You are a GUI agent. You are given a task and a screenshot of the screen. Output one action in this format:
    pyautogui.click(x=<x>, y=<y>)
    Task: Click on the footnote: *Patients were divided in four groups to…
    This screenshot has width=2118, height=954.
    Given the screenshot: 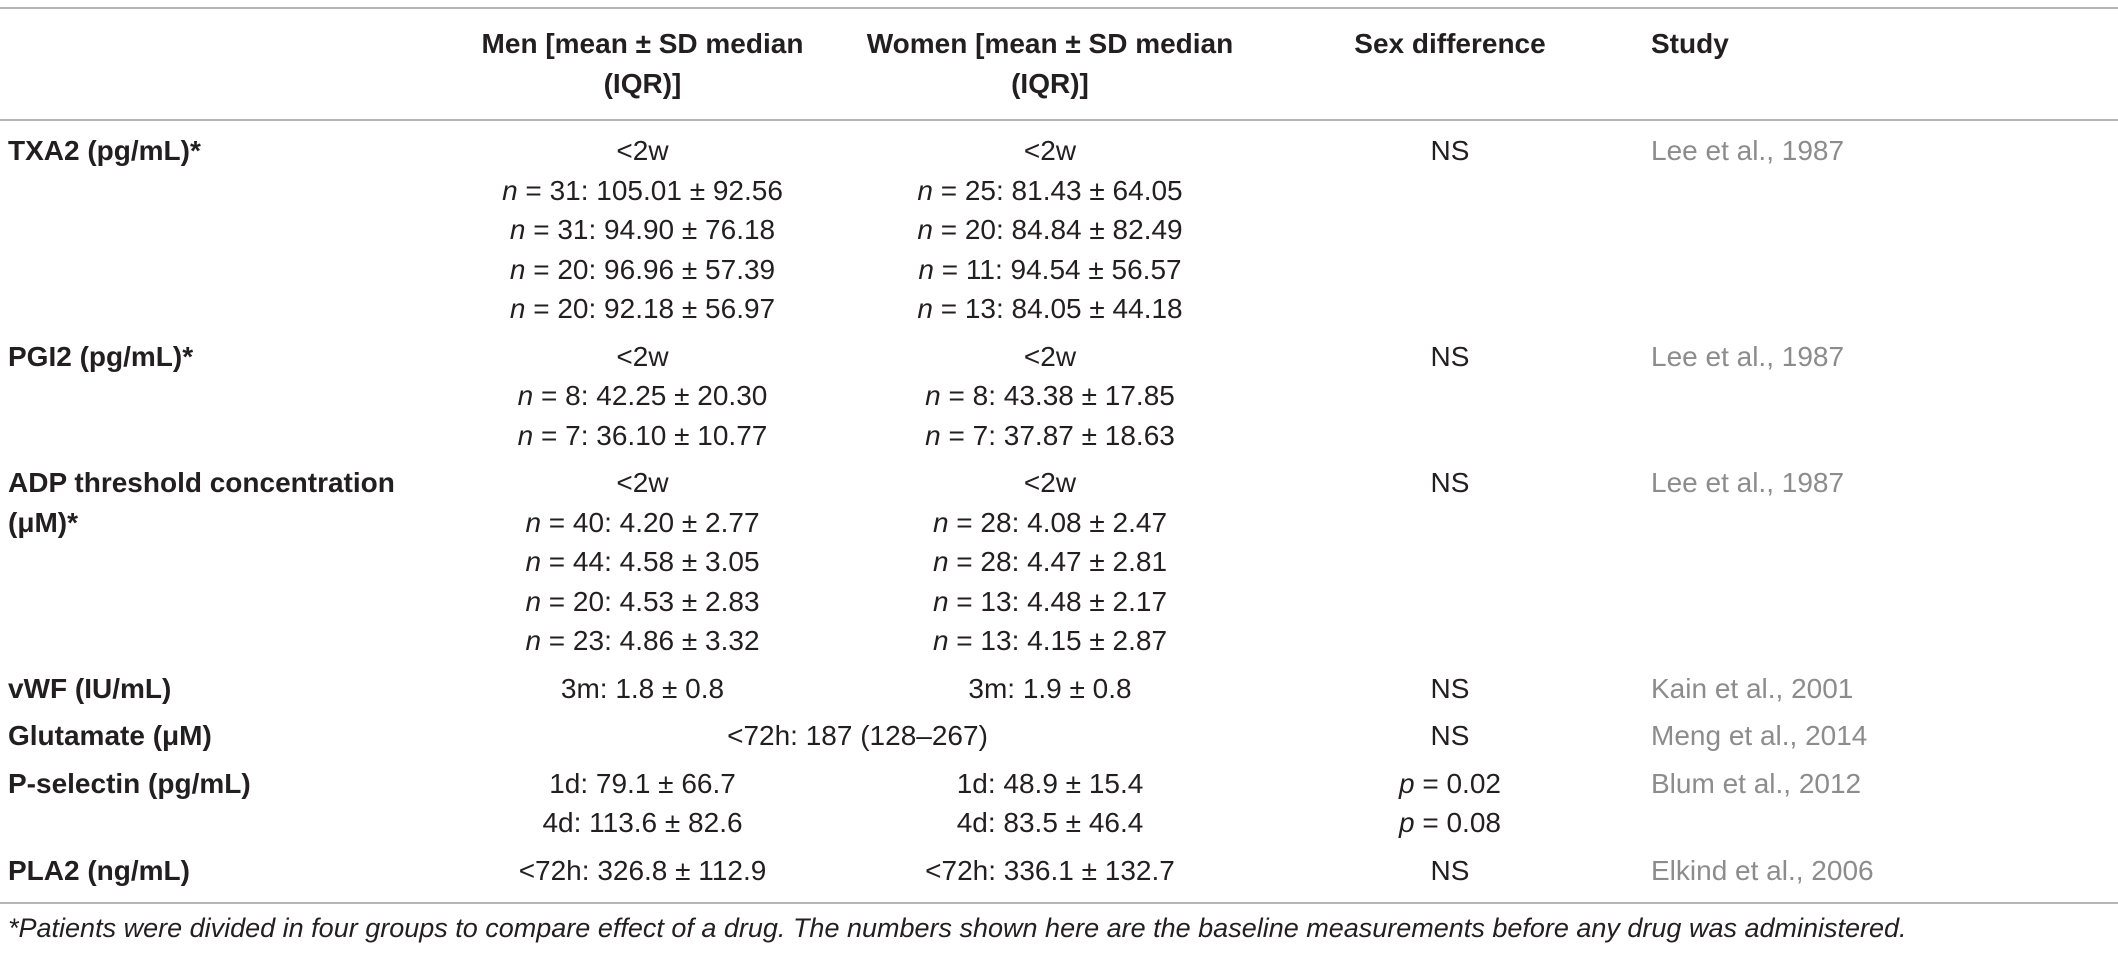 What is the action you would take?
    pyautogui.click(x=957, y=928)
    